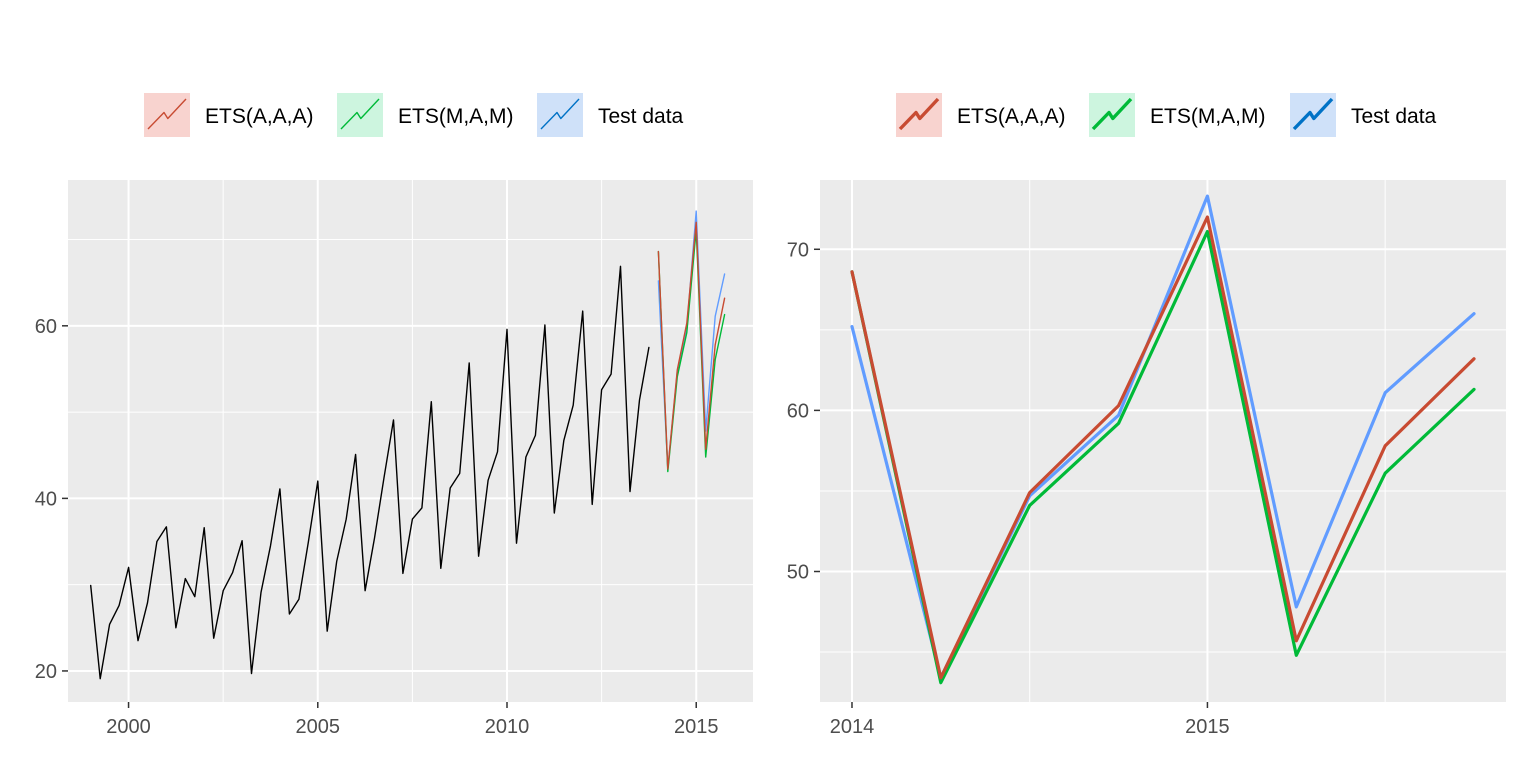 Image resolution: width=1536 pixels, height=773 pixels. Describe the element at coordinates (798, 573) in the screenshot. I see `y-tick-label: 50` at that location.